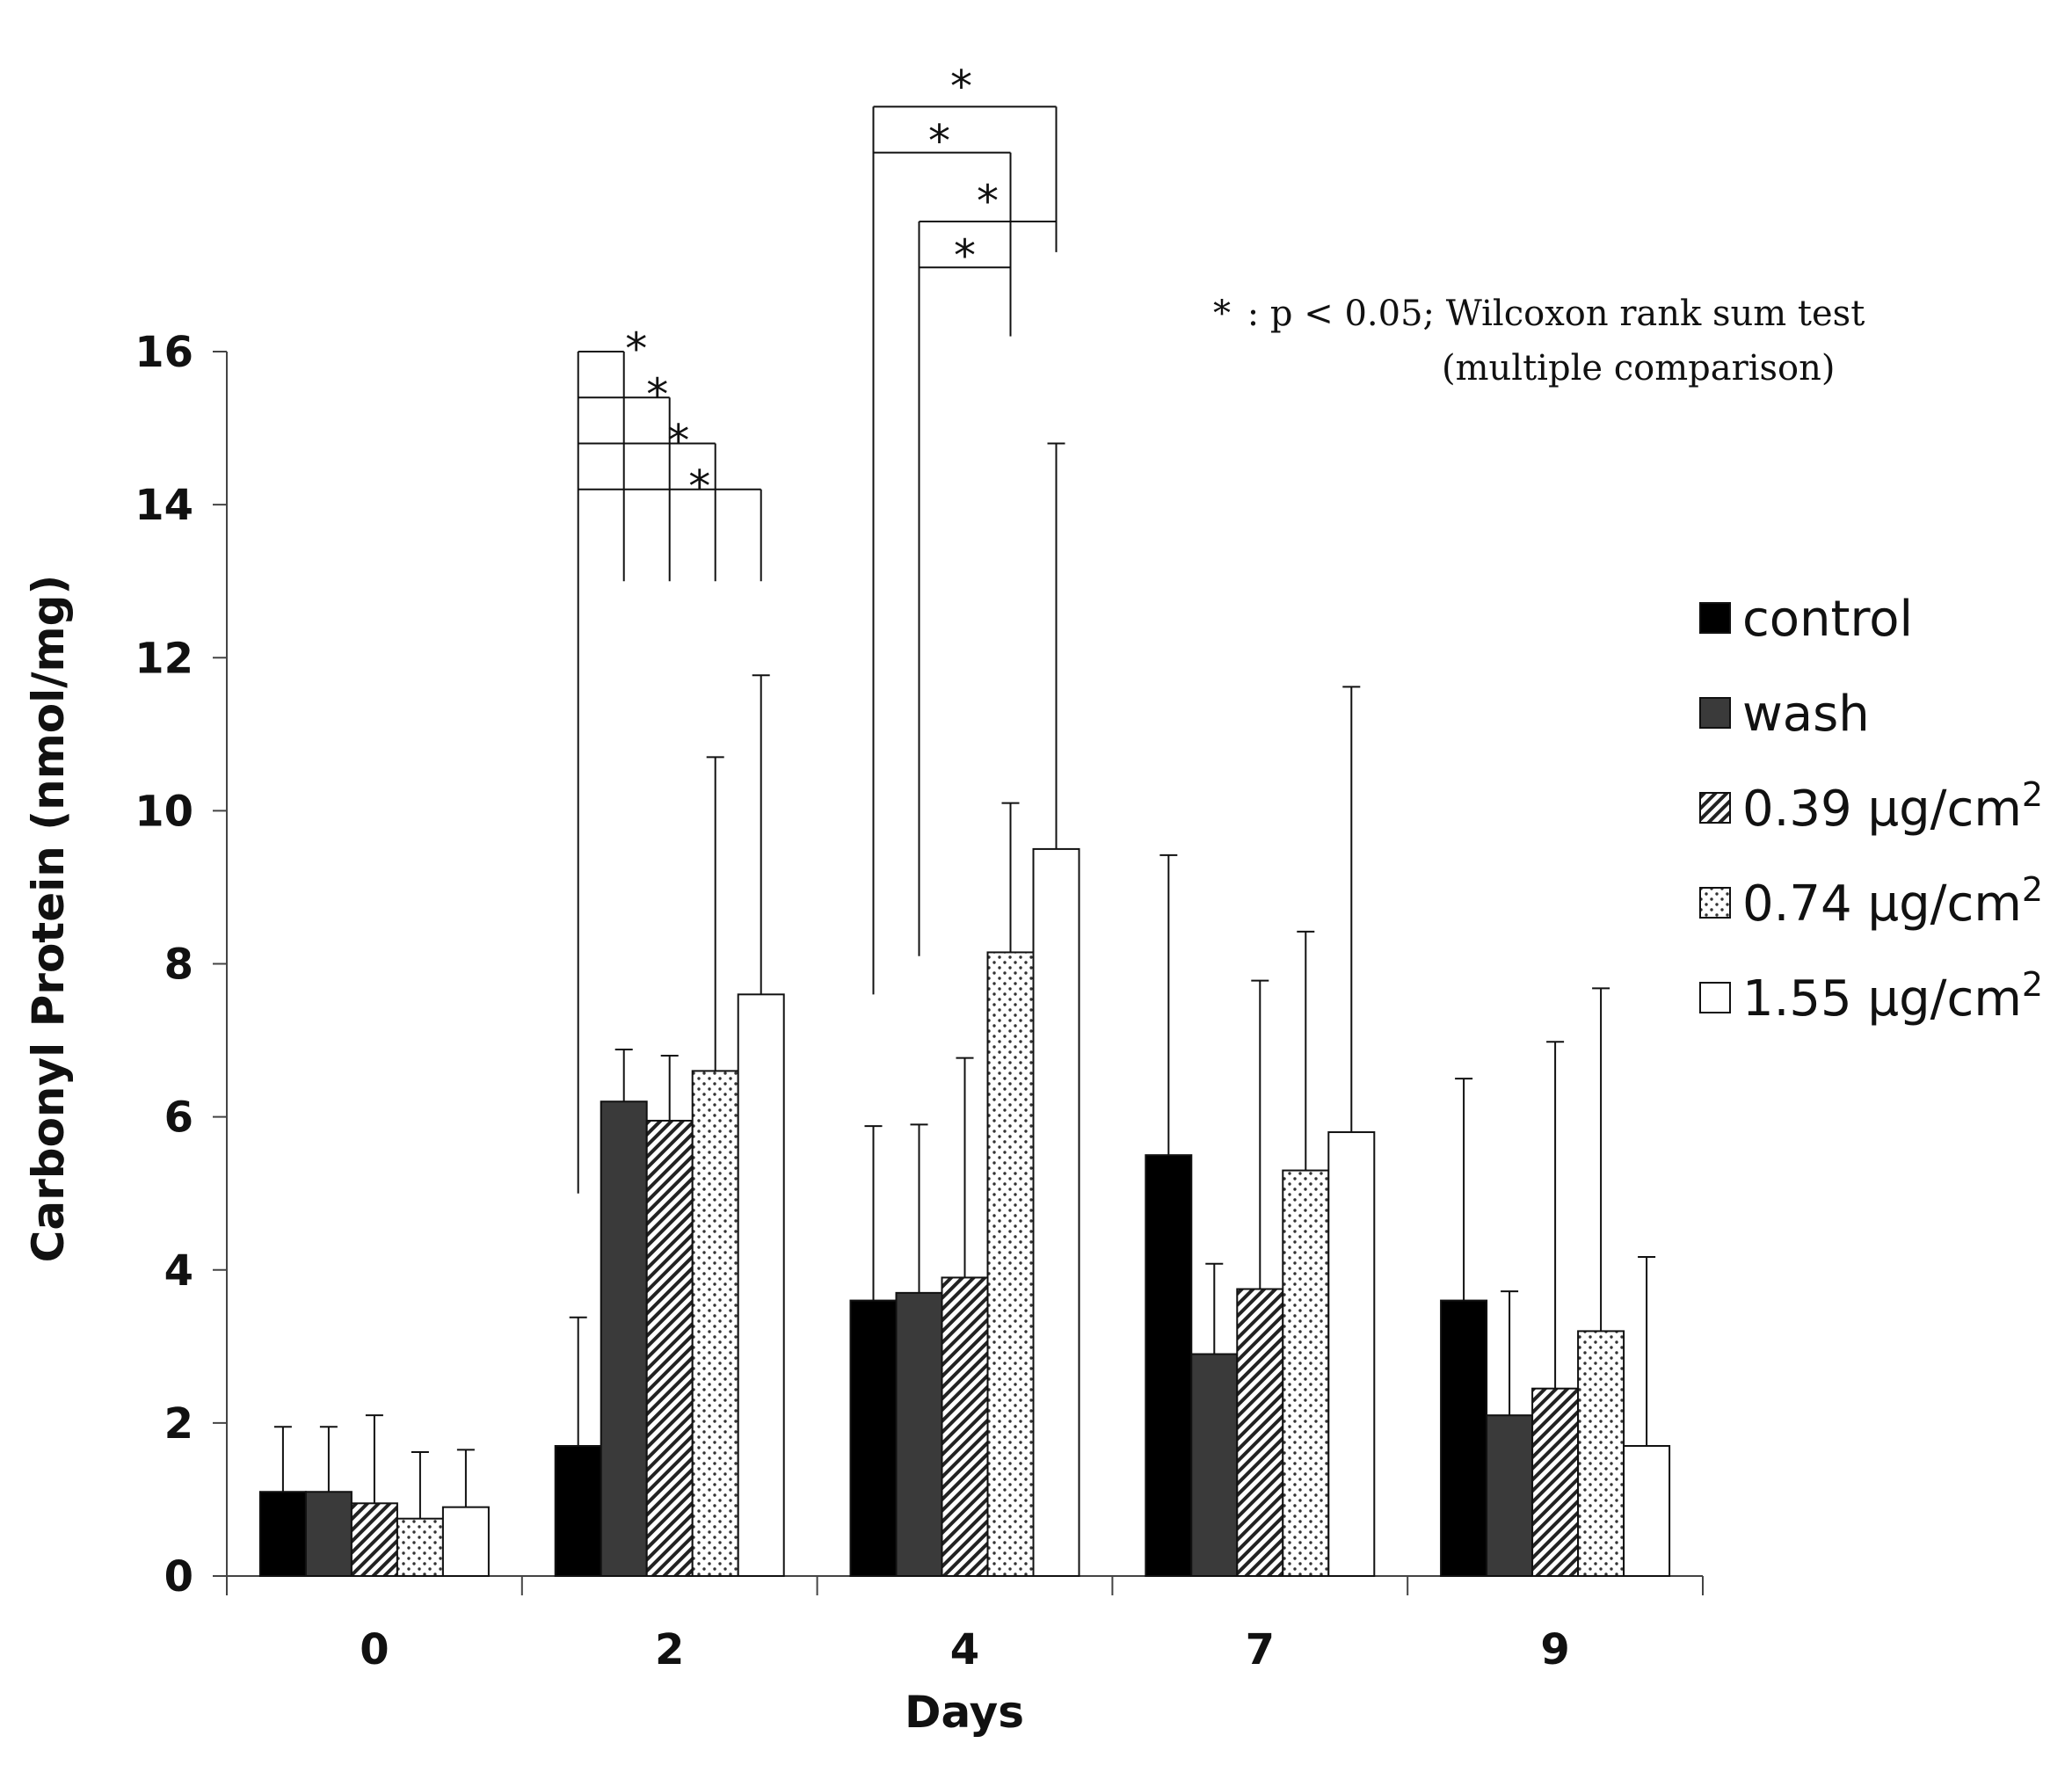 The image size is (2072, 1765). I want to click on y-tick-label: 16, so click(163, 352).